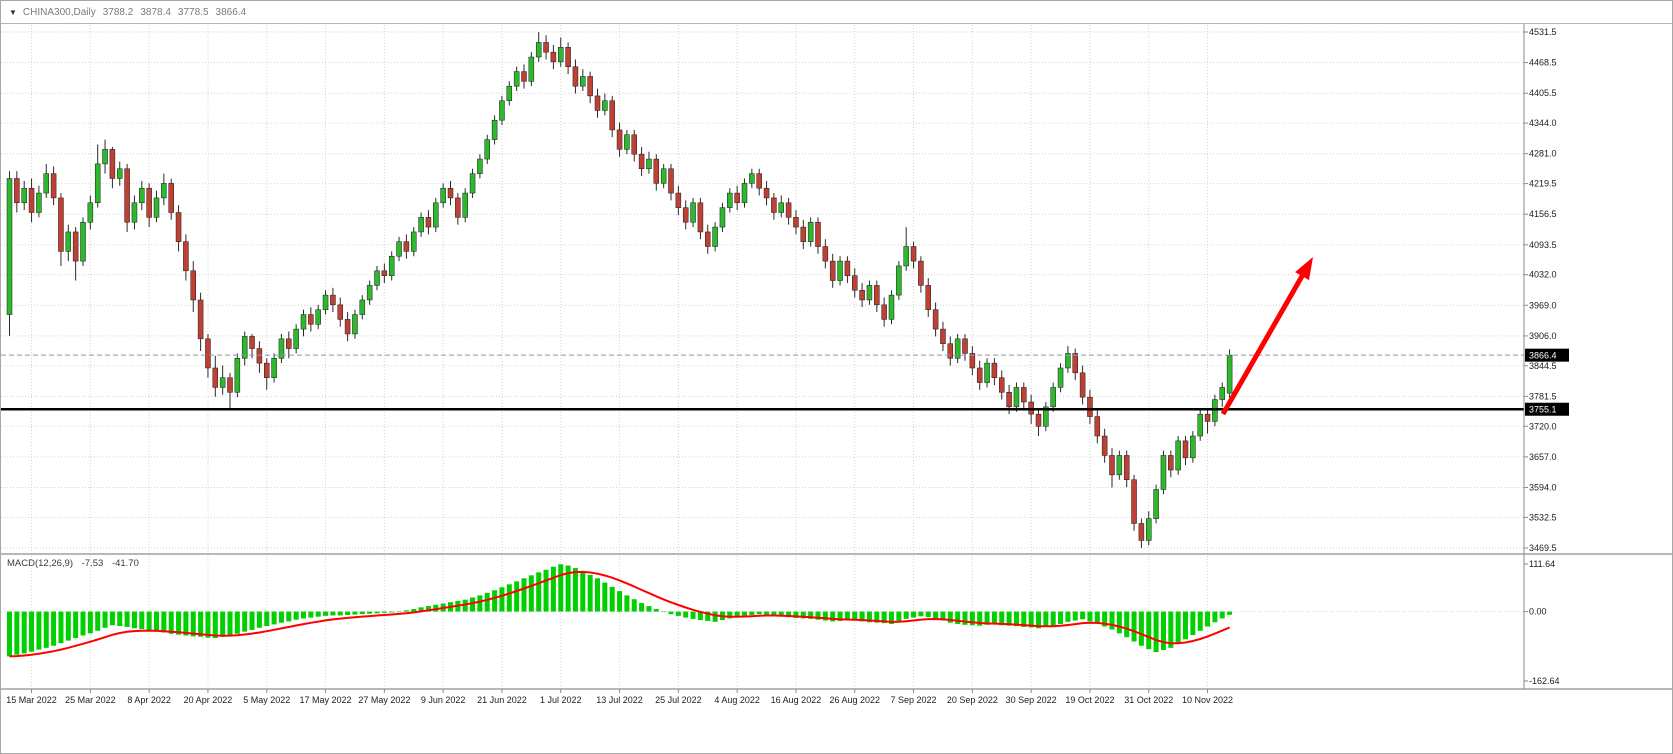 The image size is (1673, 754). What do you see at coordinates (1264, 342) in the screenshot?
I see `trend-arrow-shaft` at bounding box center [1264, 342].